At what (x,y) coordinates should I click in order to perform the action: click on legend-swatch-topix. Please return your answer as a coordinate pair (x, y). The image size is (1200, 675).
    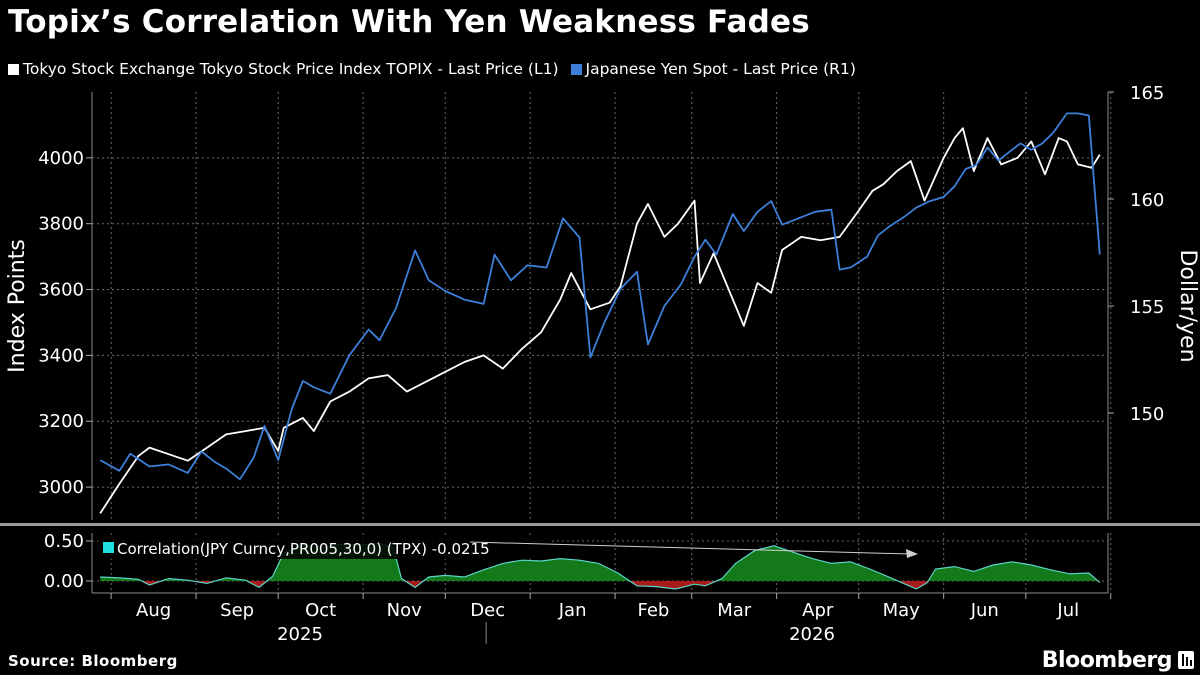
    Looking at the image, I should click on (13, 69).